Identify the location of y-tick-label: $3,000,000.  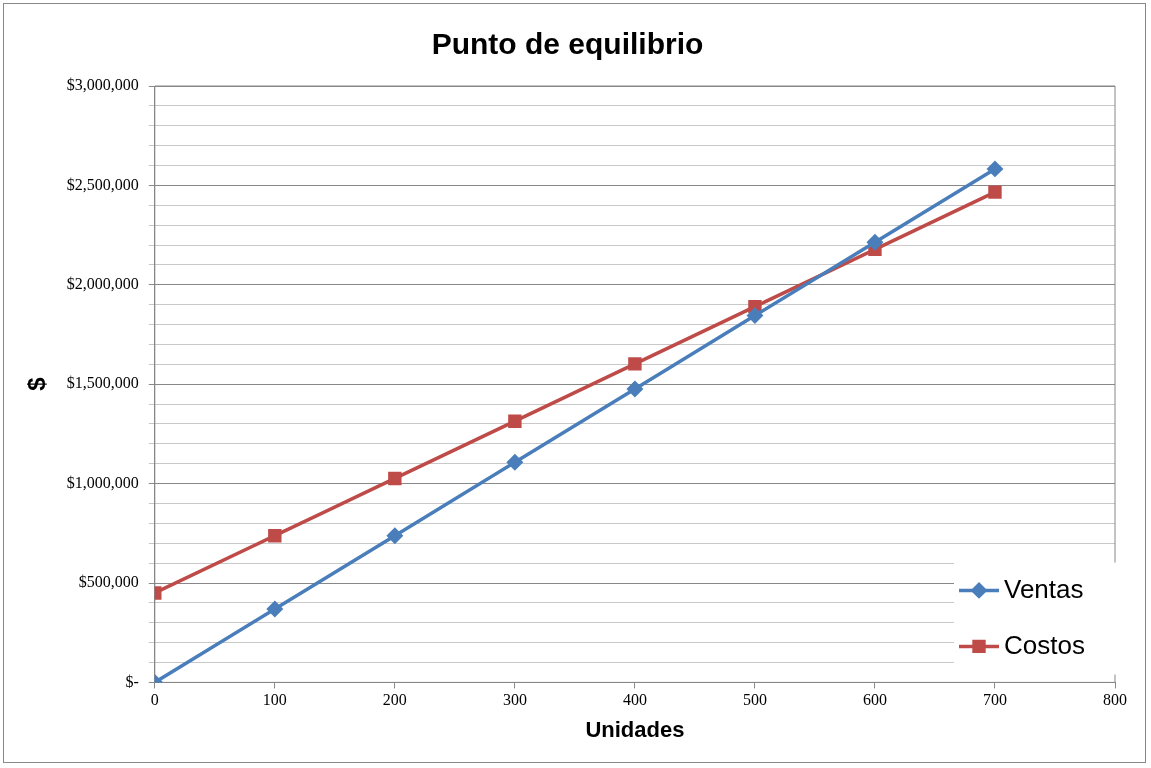
(102, 85).